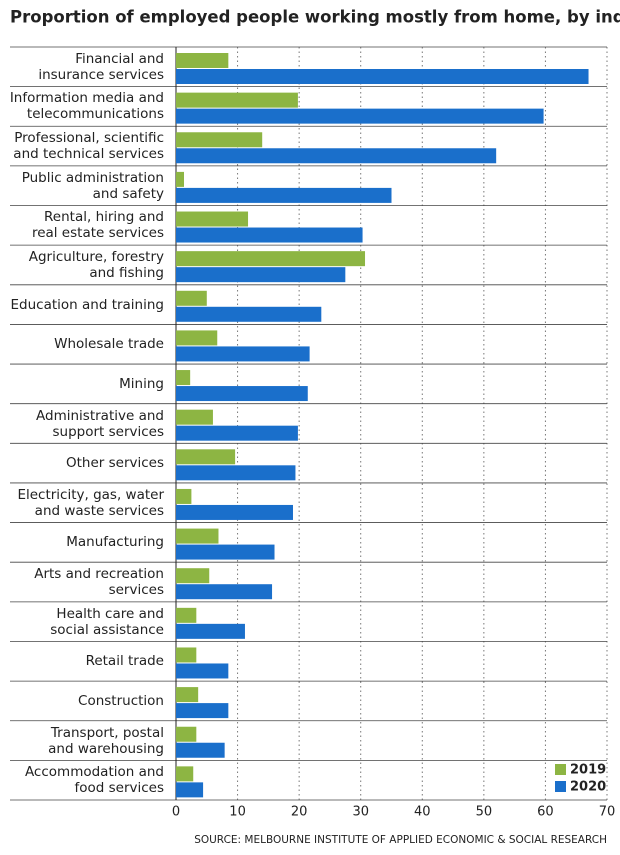 Image resolution: width=620 pixels, height=855 pixels. What do you see at coordinates (109, 344) in the screenshot?
I see `category-label: Wholesale trade` at bounding box center [109, 344].